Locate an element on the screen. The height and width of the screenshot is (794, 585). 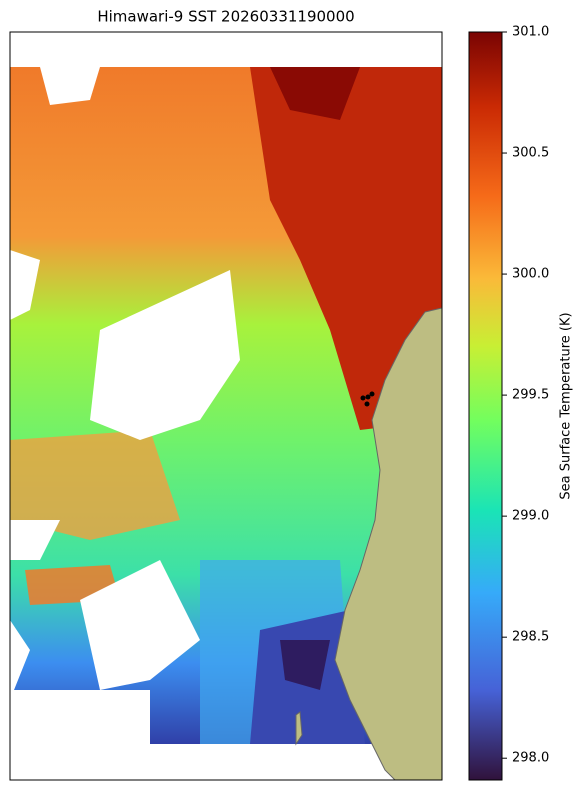
colorbar-tick-label: 300.0 is located at coordinates (530, 274).